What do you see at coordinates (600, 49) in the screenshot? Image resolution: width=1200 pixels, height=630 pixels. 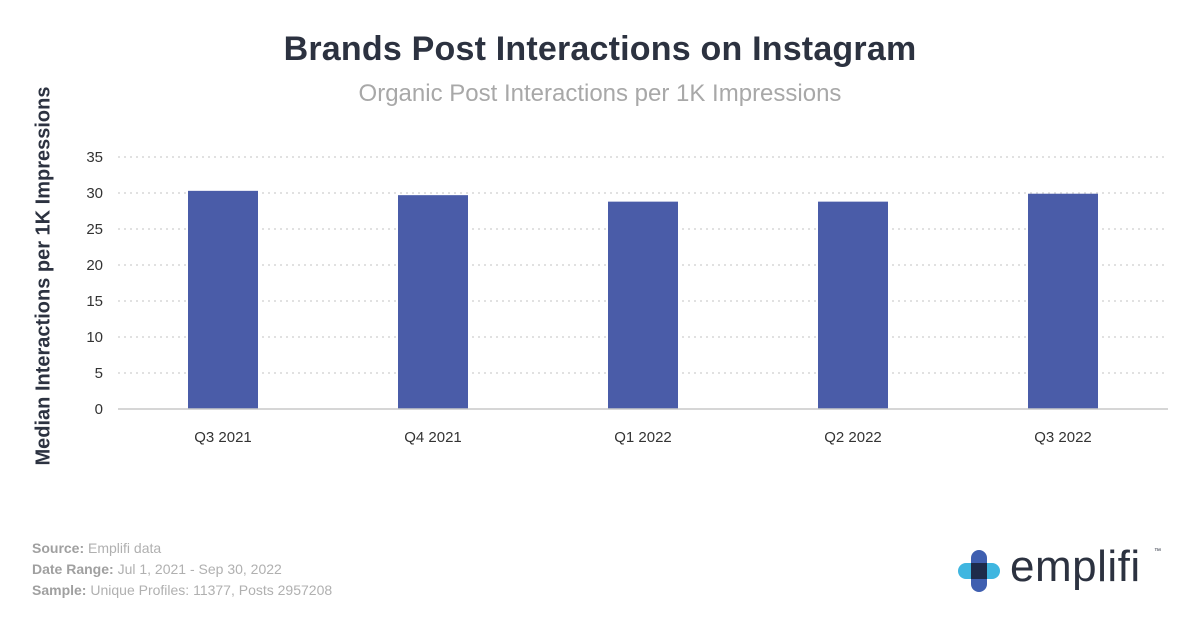 I see `chart-title: Brands Post Interactions on Instagram` at bounding box center [600, 49].